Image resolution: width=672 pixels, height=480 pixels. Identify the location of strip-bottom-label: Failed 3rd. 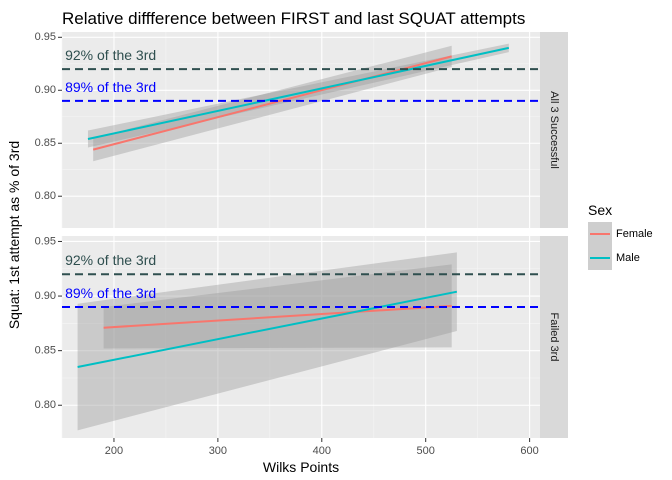
(554, 337).